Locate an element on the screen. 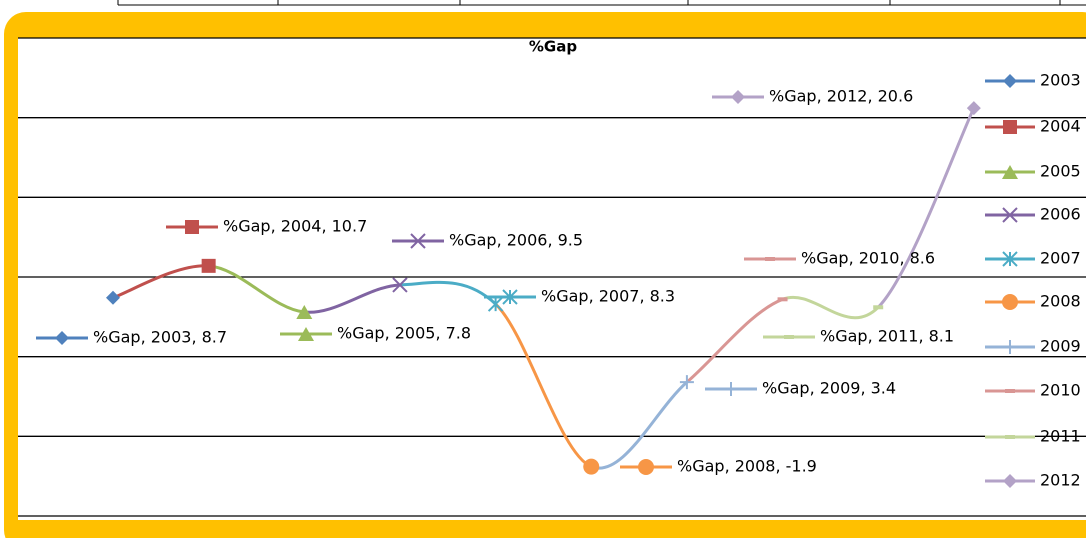  legend-label: 2005 is located at coordinates (1060, 171).